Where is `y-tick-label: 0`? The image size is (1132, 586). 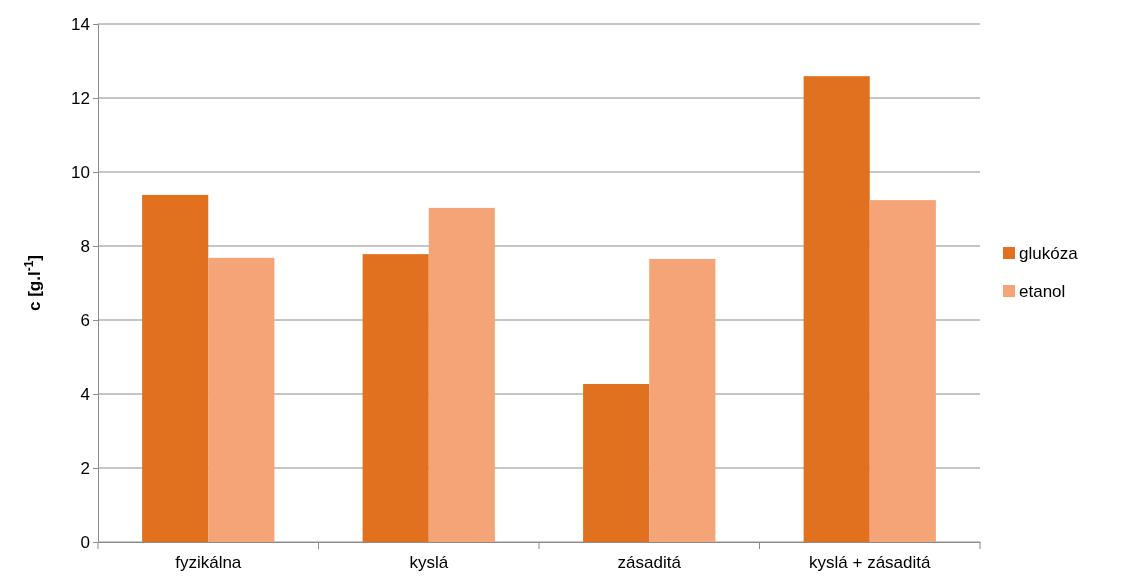
y-tick-label: 0 is located at coordinates (85, 542).